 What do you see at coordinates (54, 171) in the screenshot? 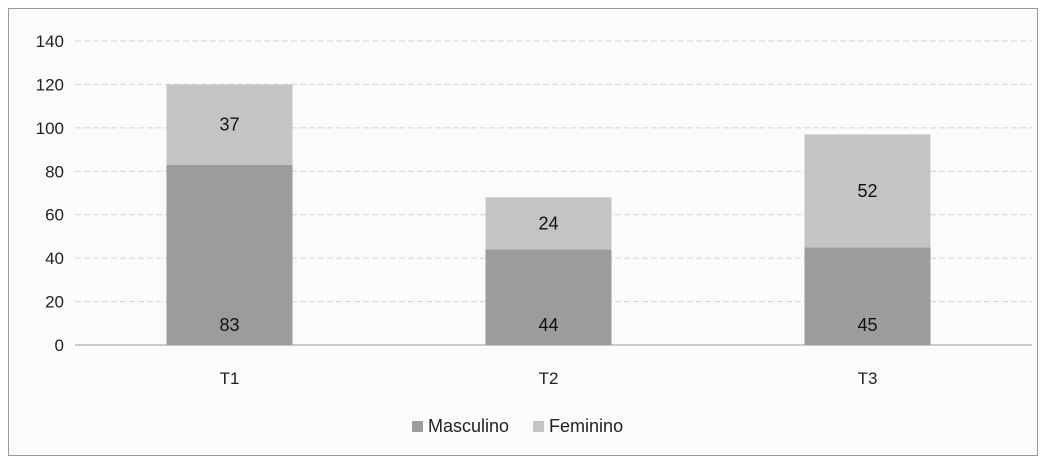
I see `y-tick-label: 80` at bounding box center [54, 171].